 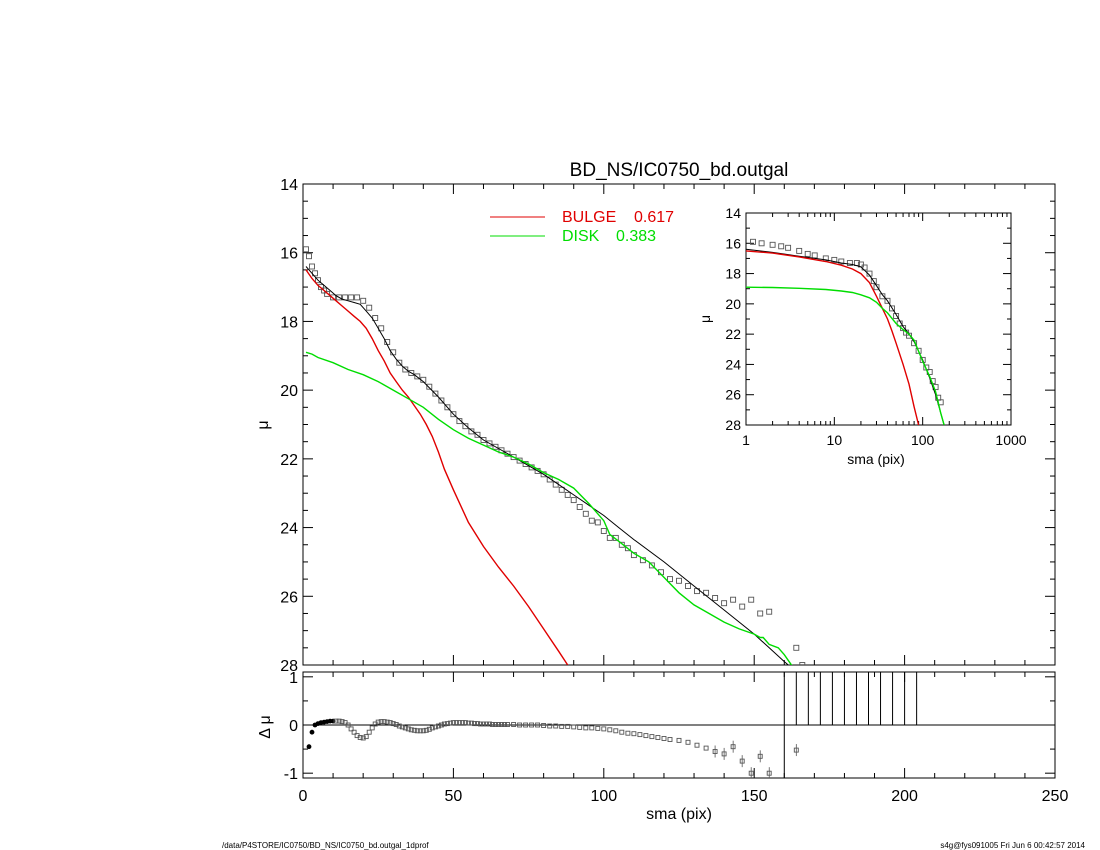 I want to click on inset-y-axis-label: μ, so click(x=705, y=319).